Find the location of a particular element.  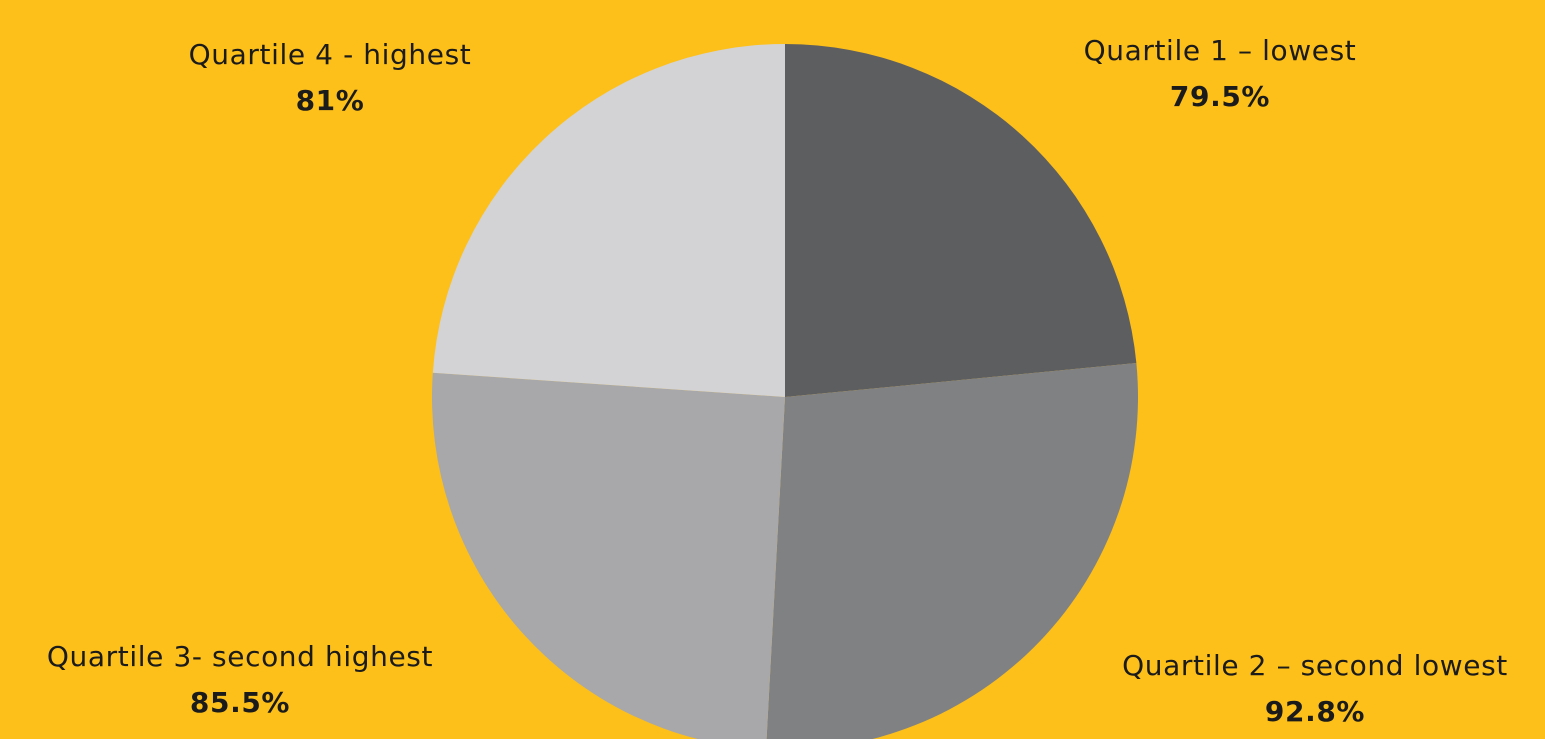

slice-label-q4-name: Quartile 4 - highest is located at coordinates (330, 54).